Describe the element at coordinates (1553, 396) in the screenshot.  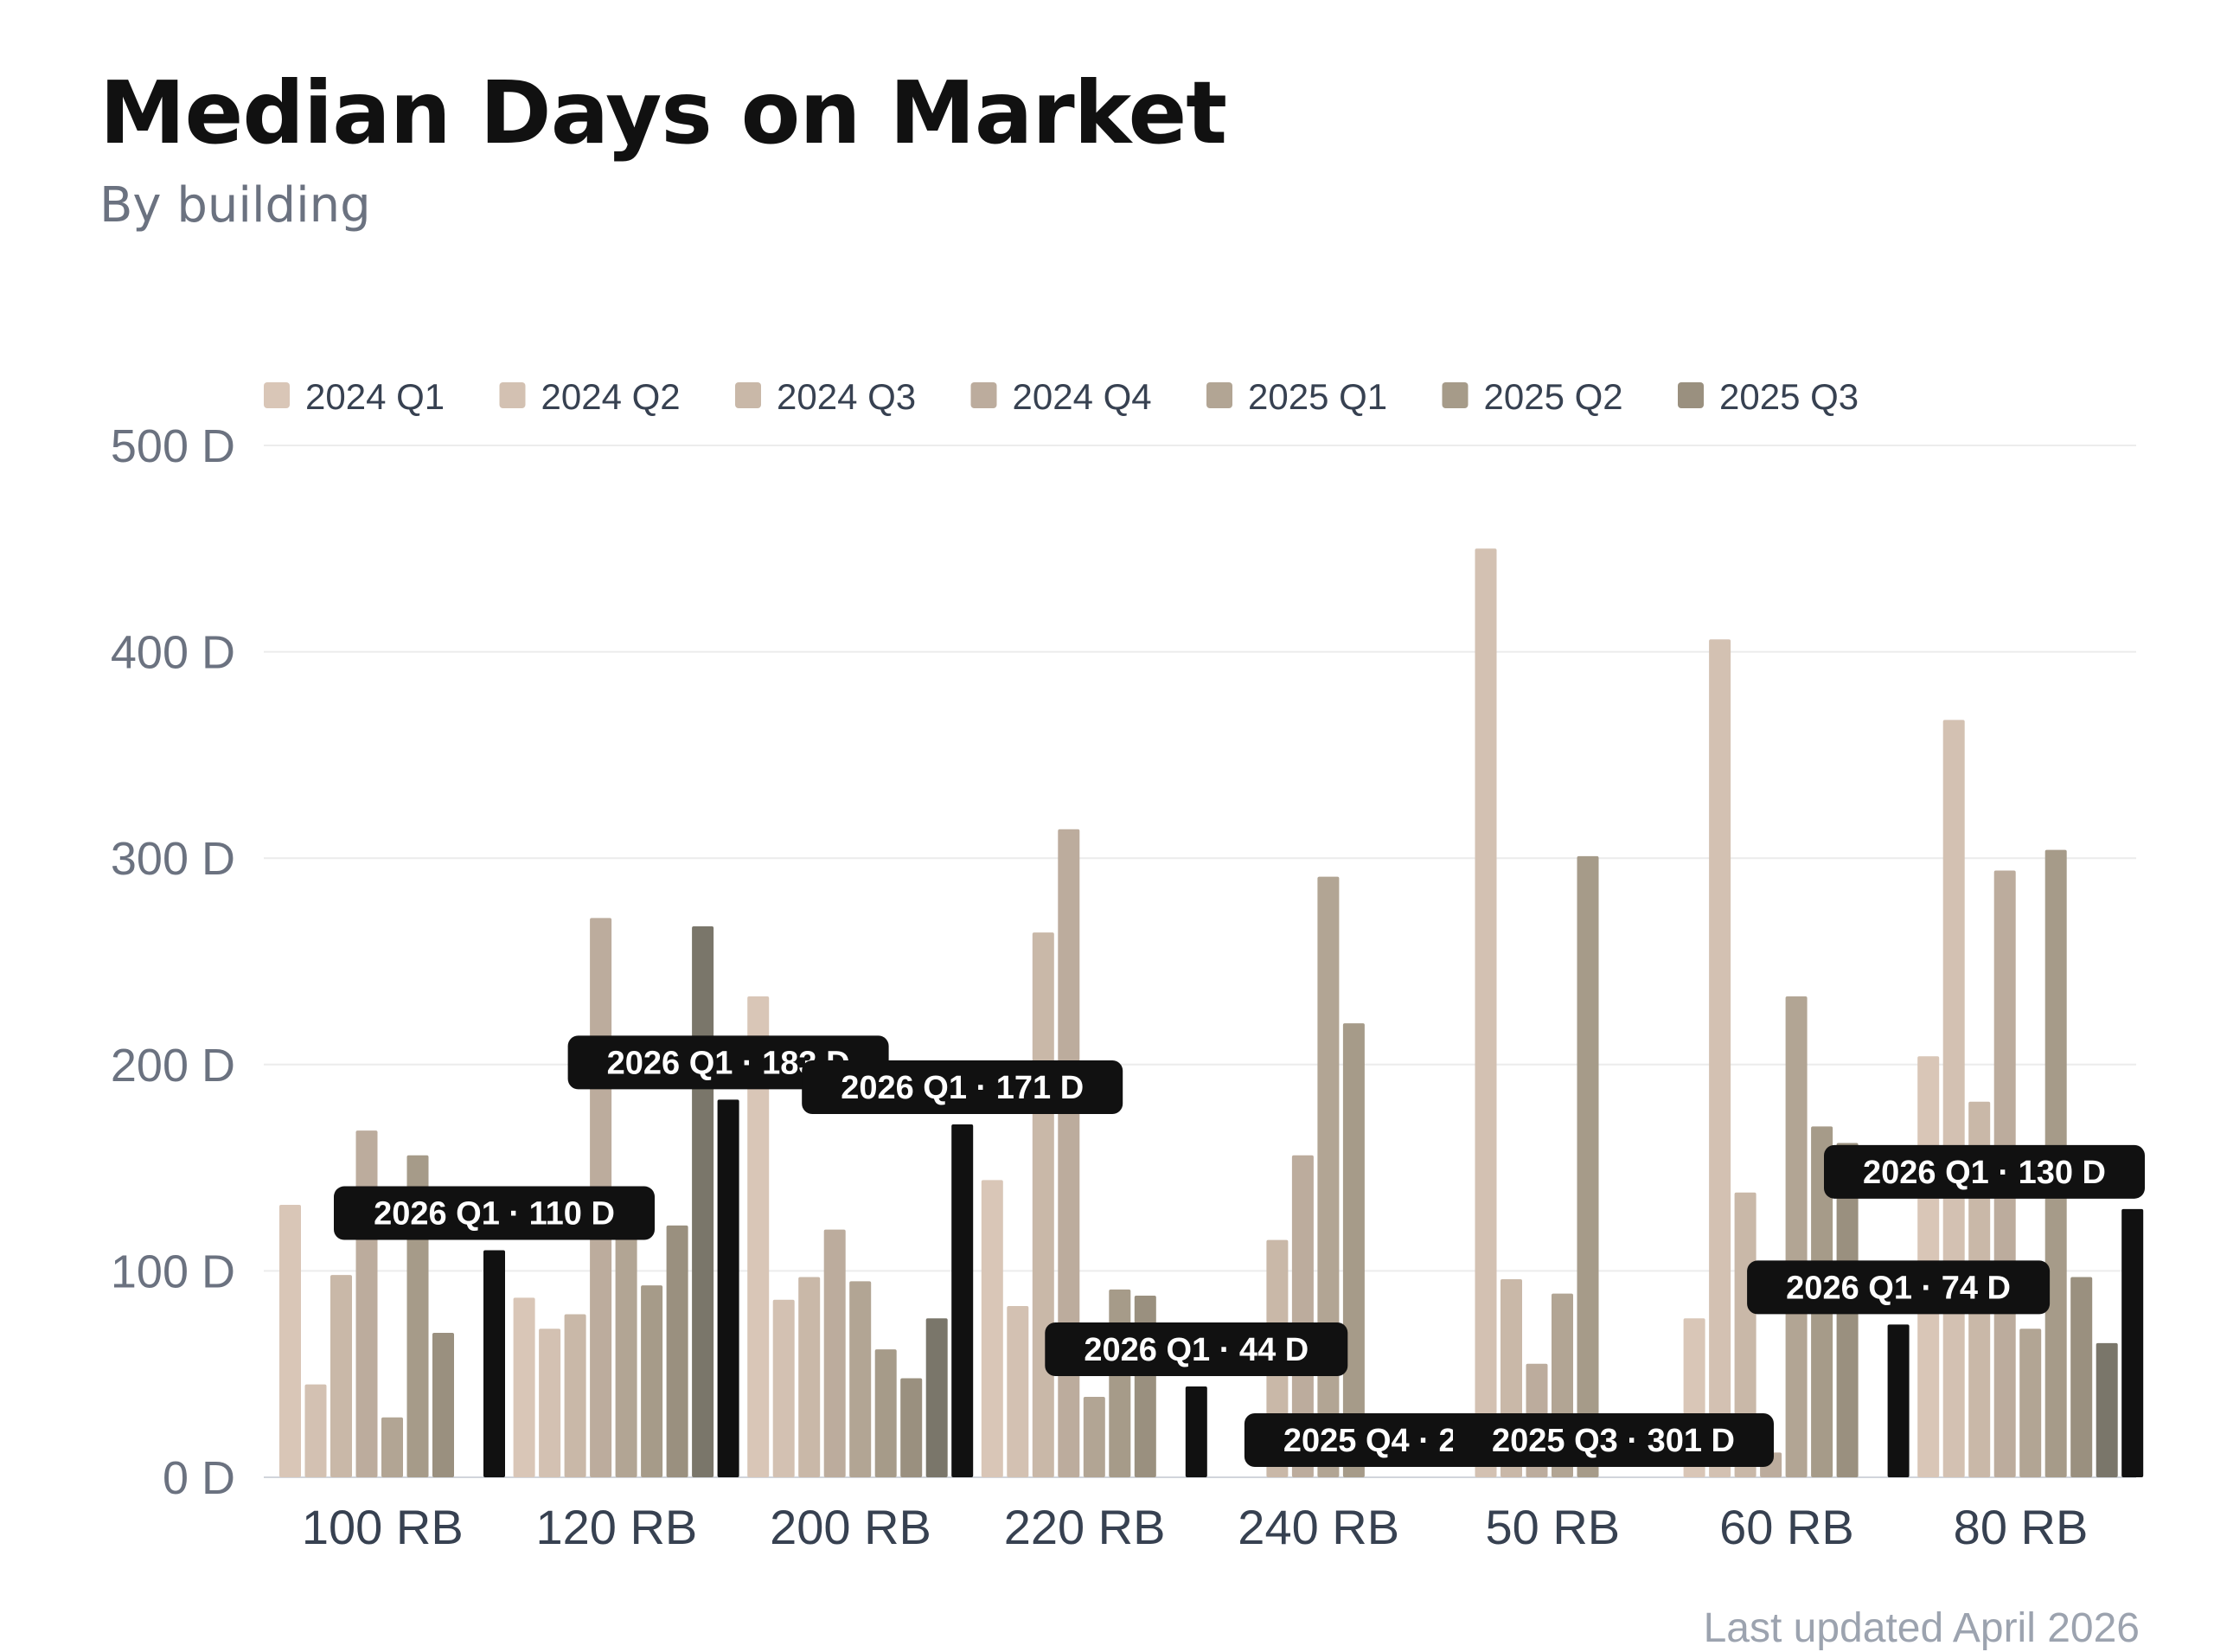
I see `legend-label: 2025 Q2` at that location.